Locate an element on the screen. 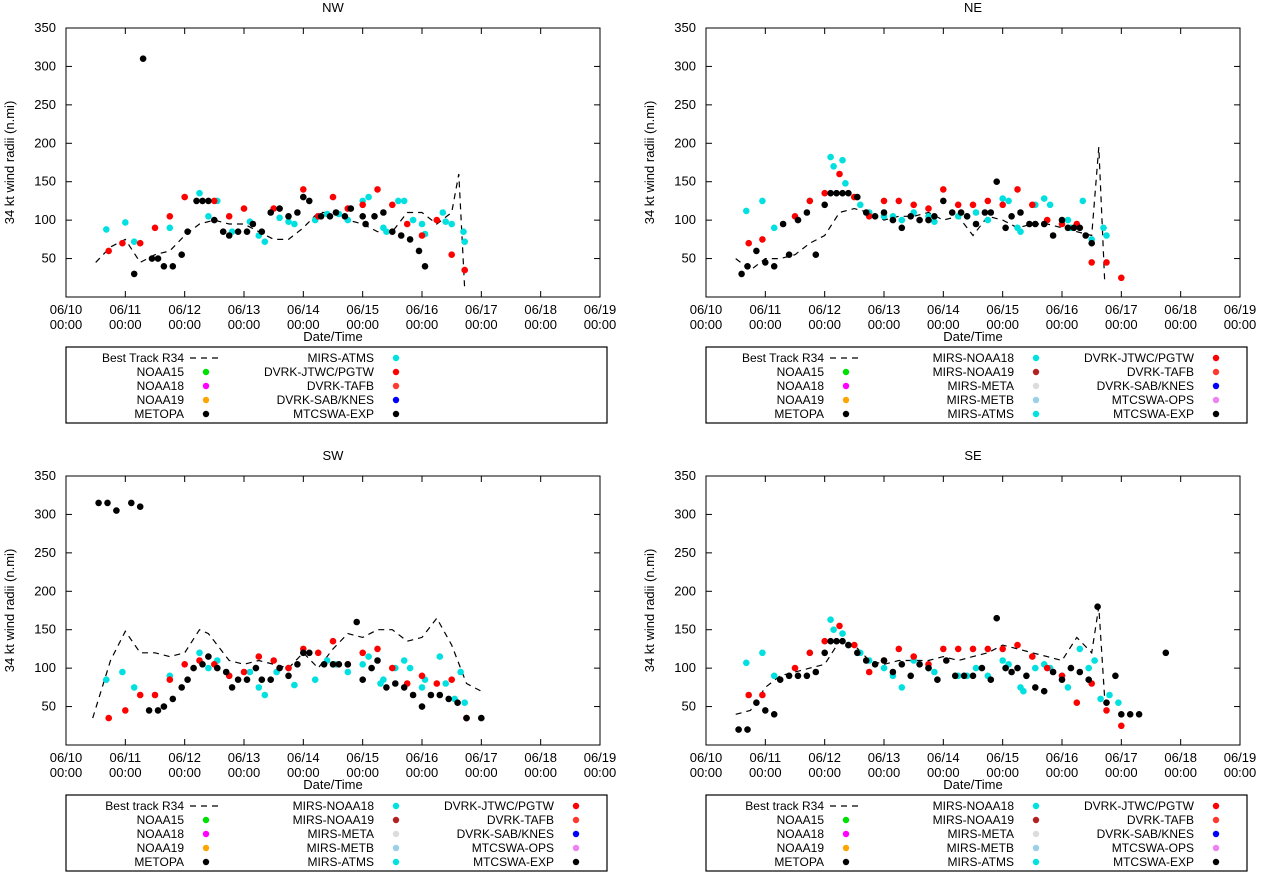 This screenshot has height=888, width=1267. legend-label: NOAA18 is located at coordinates (161, 834).